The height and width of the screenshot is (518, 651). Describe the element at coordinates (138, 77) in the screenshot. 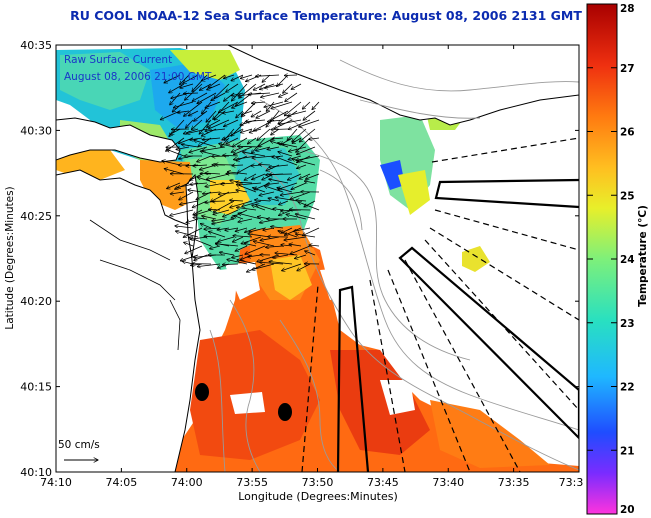

I see `current-annotation-line2: August 08, 2006 21:00 GMT` at that location.